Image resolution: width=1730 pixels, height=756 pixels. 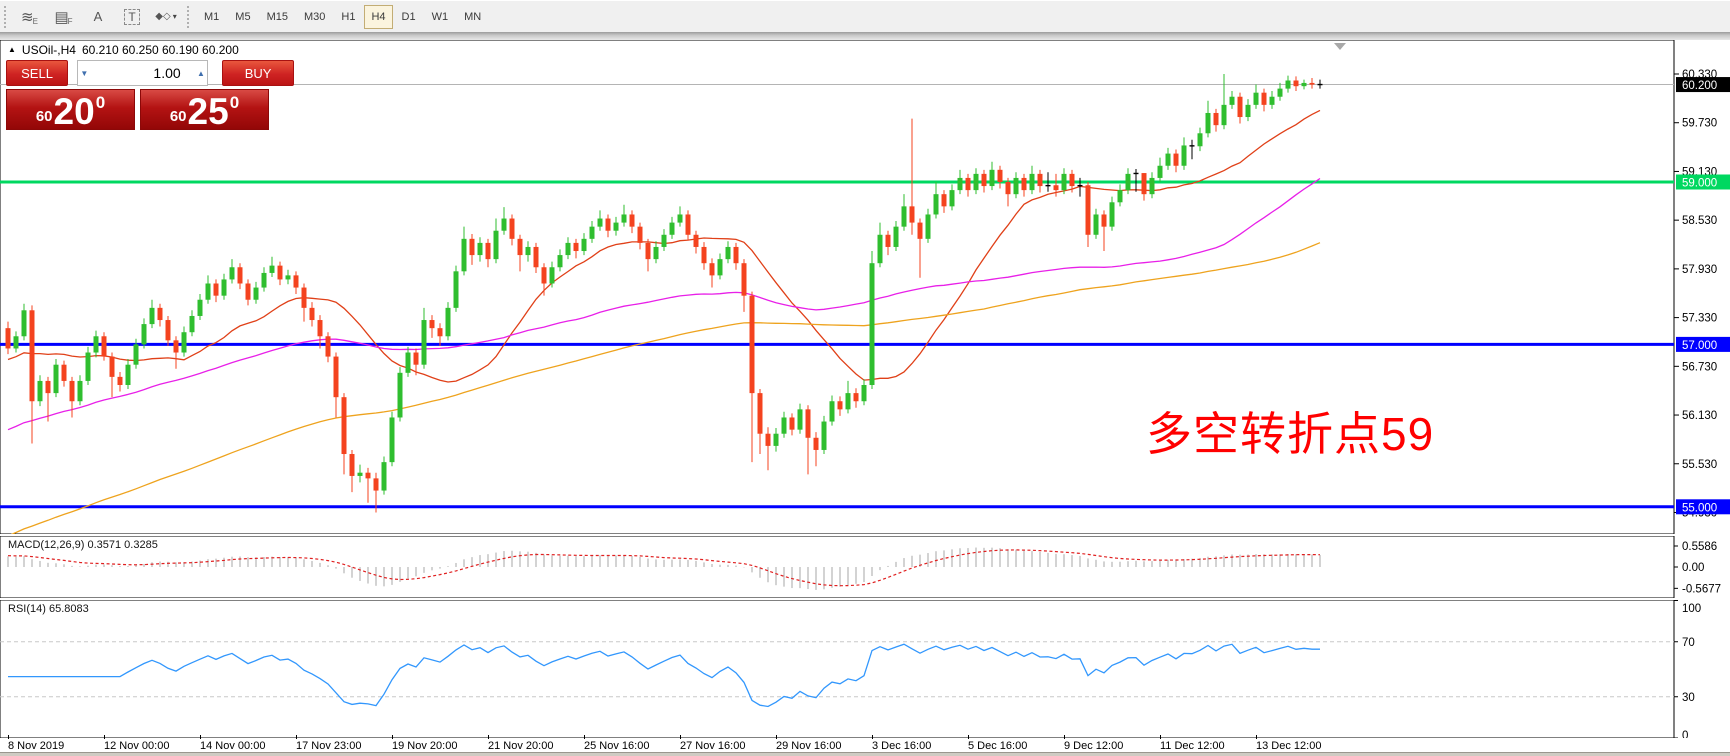 What do you see at coordinates (201, 73) in the screenshot?
I see `volume-increase-button: ▲` at bounding box center [201, 73].